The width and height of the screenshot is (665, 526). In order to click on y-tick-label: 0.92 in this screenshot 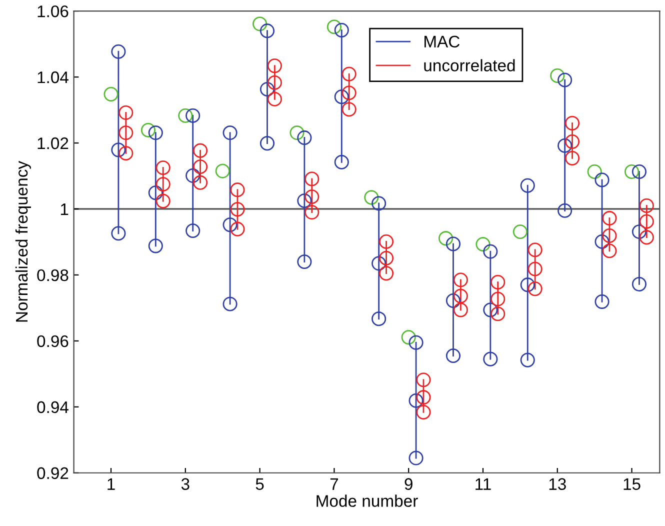, I will do `click(52, 473)`.